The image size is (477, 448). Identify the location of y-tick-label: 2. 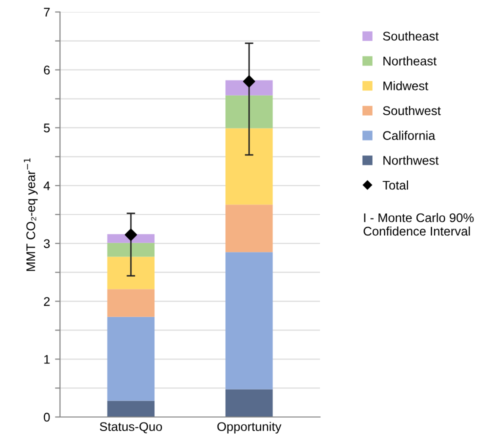
(47, 301).